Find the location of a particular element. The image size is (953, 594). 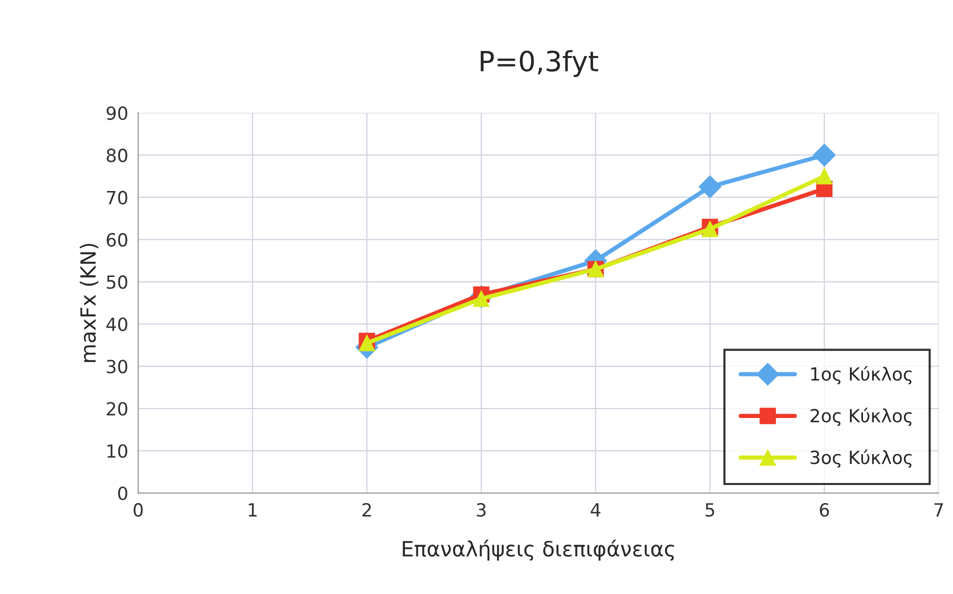

y-tick-label: 90 is located at coordinates (117, 113).